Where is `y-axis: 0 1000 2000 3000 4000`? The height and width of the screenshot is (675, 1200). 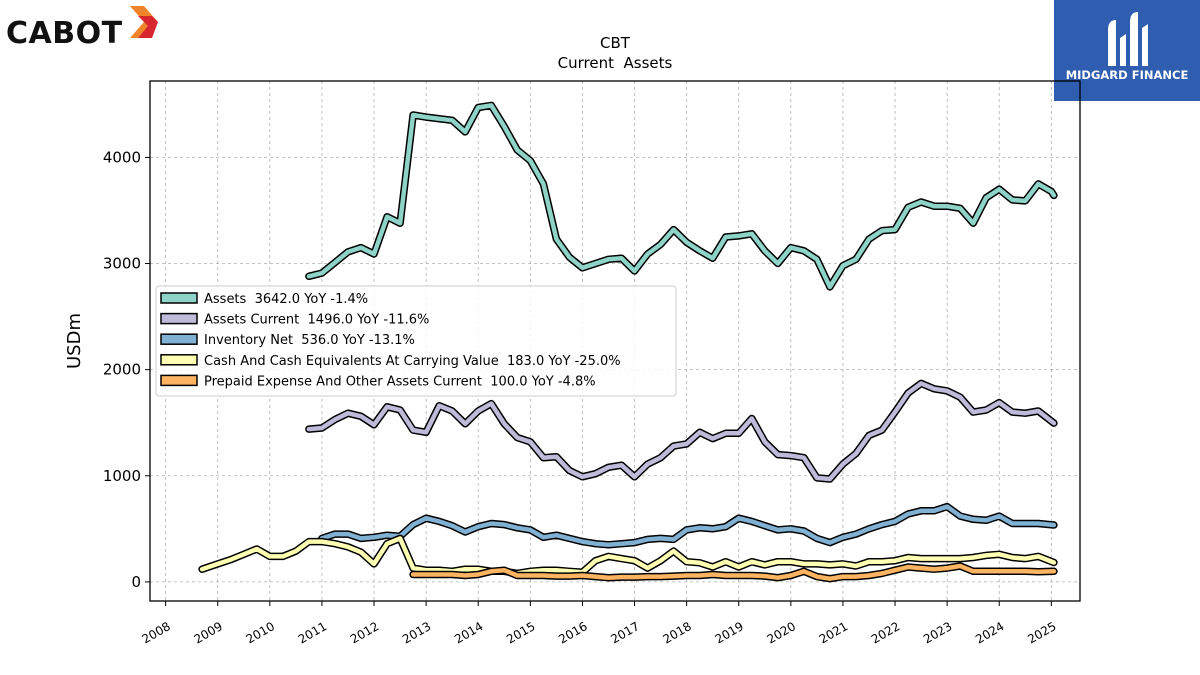
y-axis: 0 1000 2000 3000 4000 is located at coordinates (126, 369).